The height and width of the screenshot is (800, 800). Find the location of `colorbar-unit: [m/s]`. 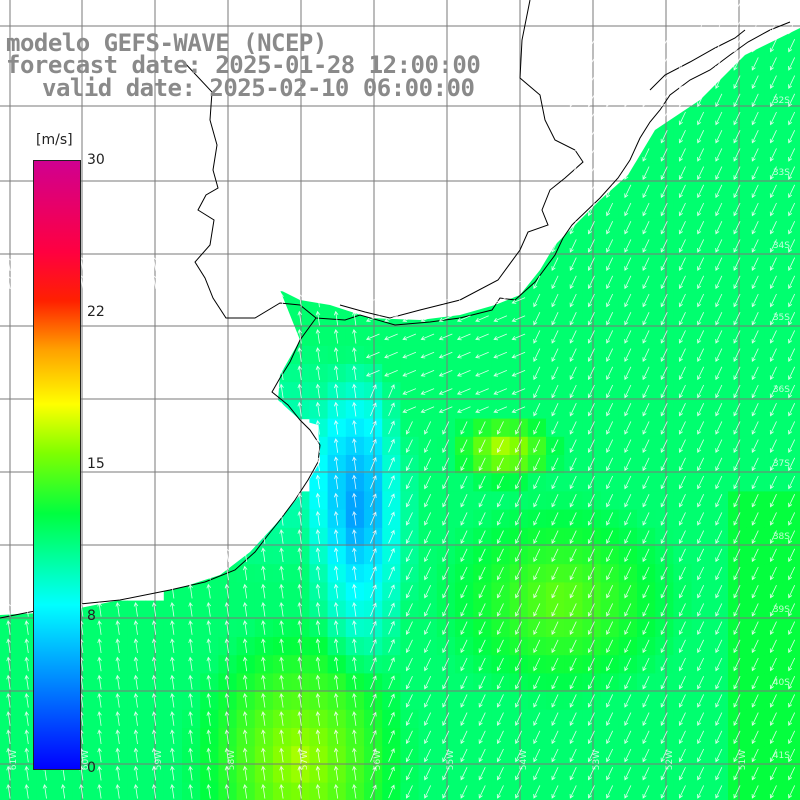

colorbar-unit: [m/s] is located at coordinates (54, 140).